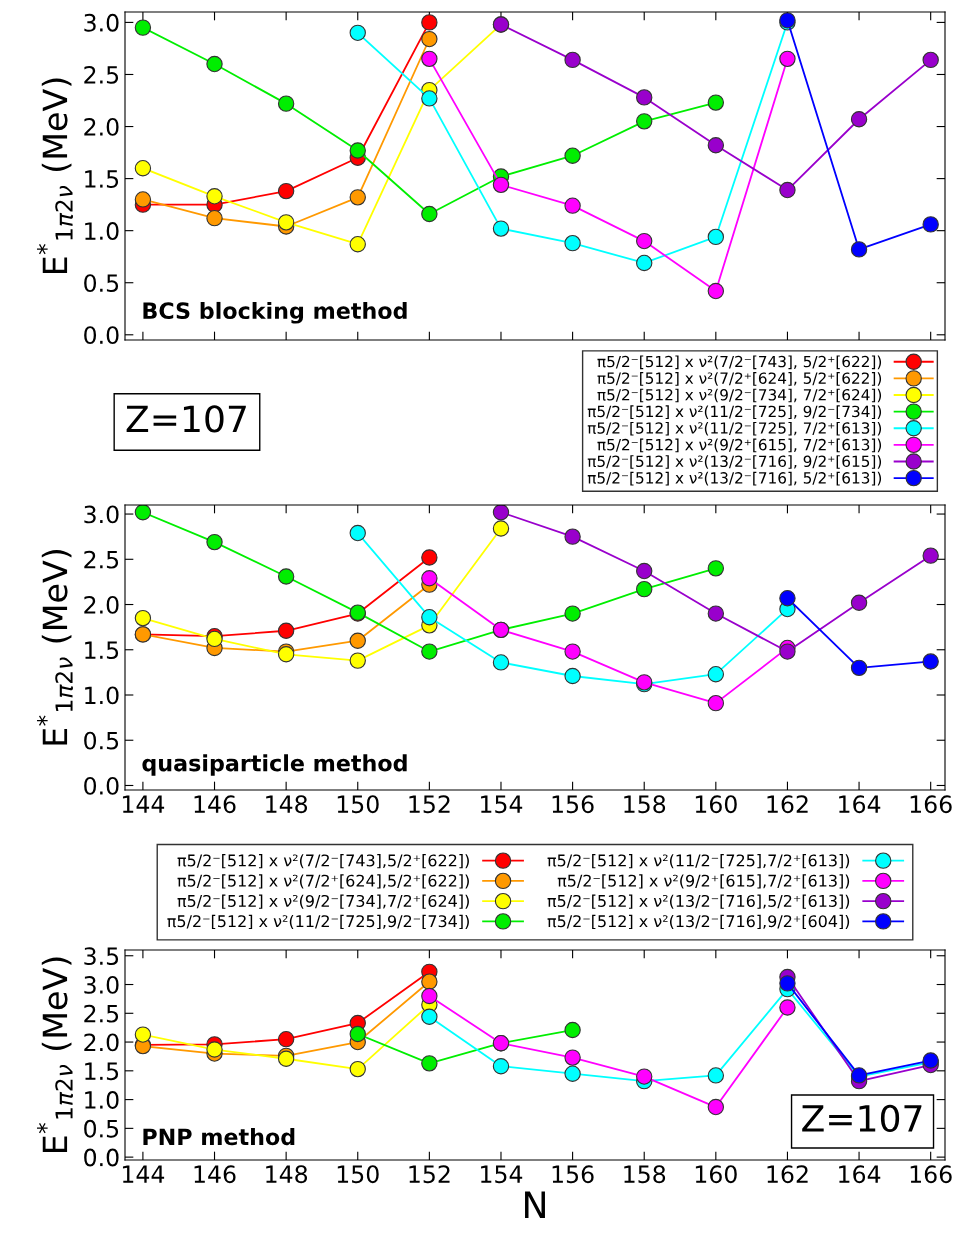  Describe the element at coordinates (323, 881) in the screenshot. I see `legend-label: π5/2⁻[512] x ν²(7/2⁺[624],5/2⁺[622])` at that location.